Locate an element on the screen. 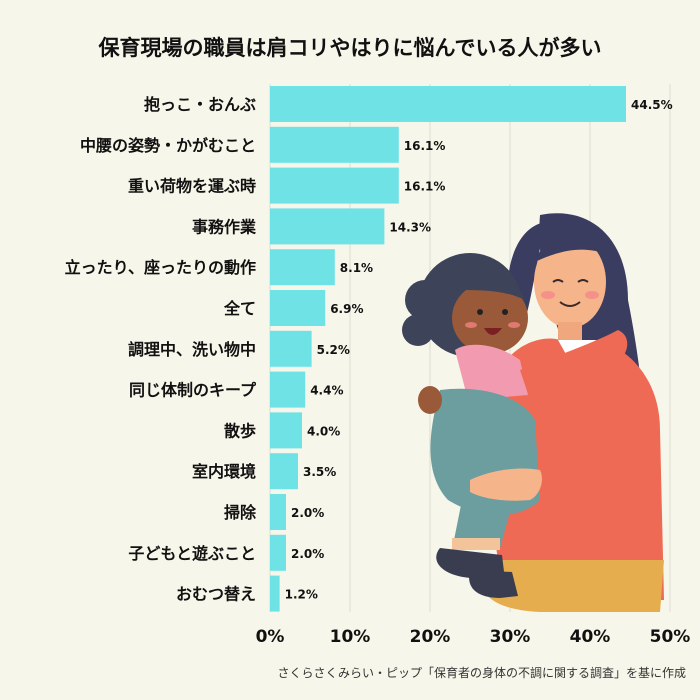 The image size is (700, 700). category-label: 全て is located at coordinates (239, 308).